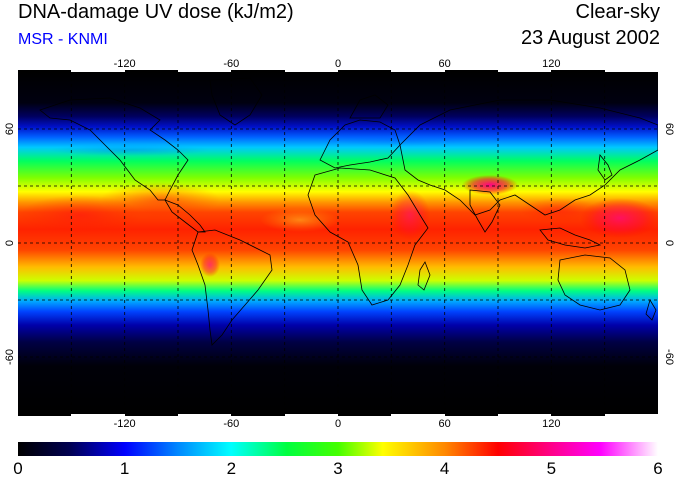  What do you see at coordinates (231, 64) in the screenshot?
I see `lon-tick-label-top: -60` at bounding box center [231, 64].